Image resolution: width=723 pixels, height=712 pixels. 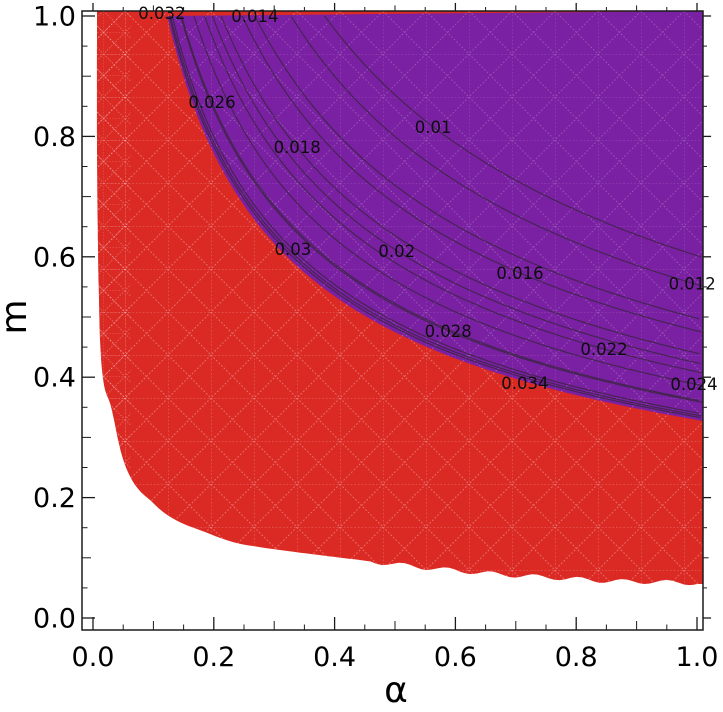 What do you see at coordinates (54, 17) in the screenshot?
I see `y-tick-label-1.0: 1.0` at bounding box center [54, 17].